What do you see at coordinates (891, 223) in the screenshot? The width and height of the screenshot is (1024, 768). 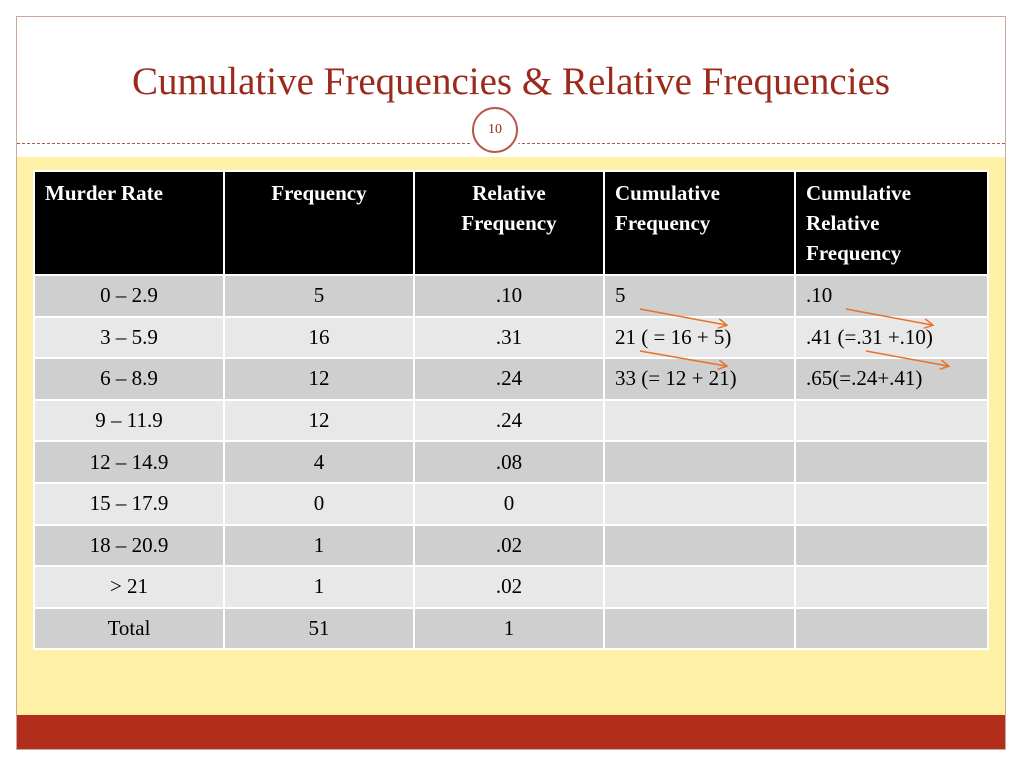 I see `header-cumulative-relative-frequency: Cumulative Relative Frequency` at bounding box center [891, 223].